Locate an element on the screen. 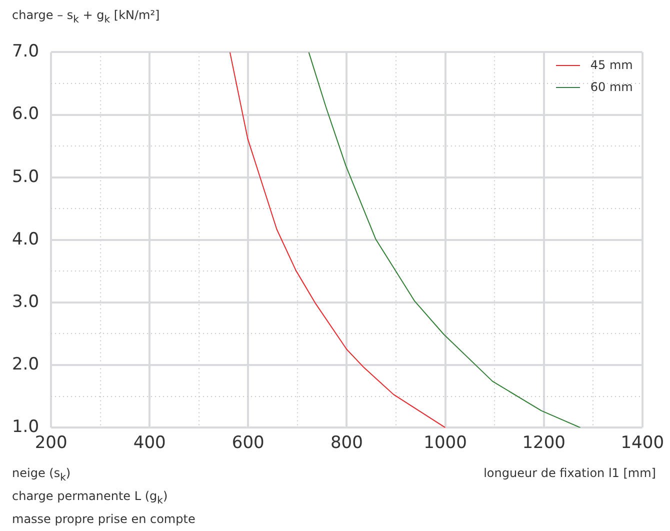 The image size is (670, 531). x-tick-label: 1000 is located at coordinates (445, 443).